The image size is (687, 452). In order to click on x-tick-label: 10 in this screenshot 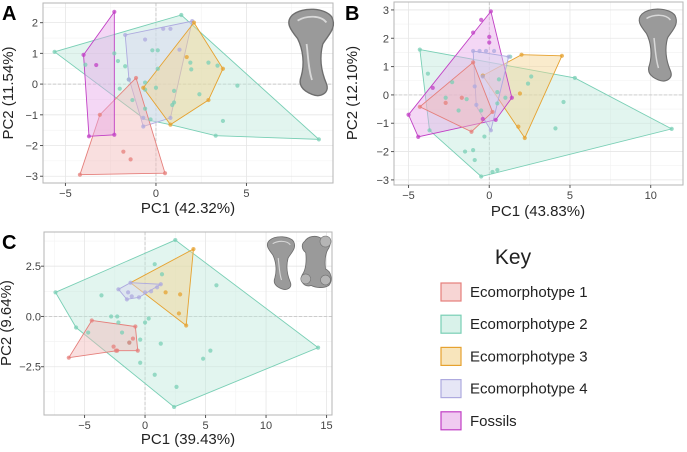, I will do `click(266, 426)`.